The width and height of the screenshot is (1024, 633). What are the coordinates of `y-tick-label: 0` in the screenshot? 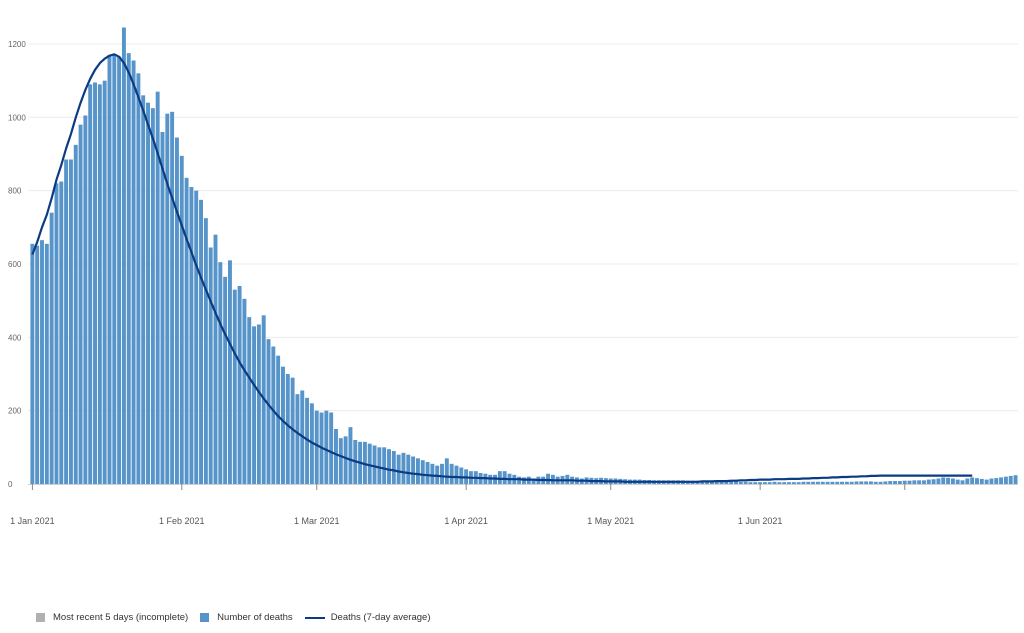 It's located at (10, 484).